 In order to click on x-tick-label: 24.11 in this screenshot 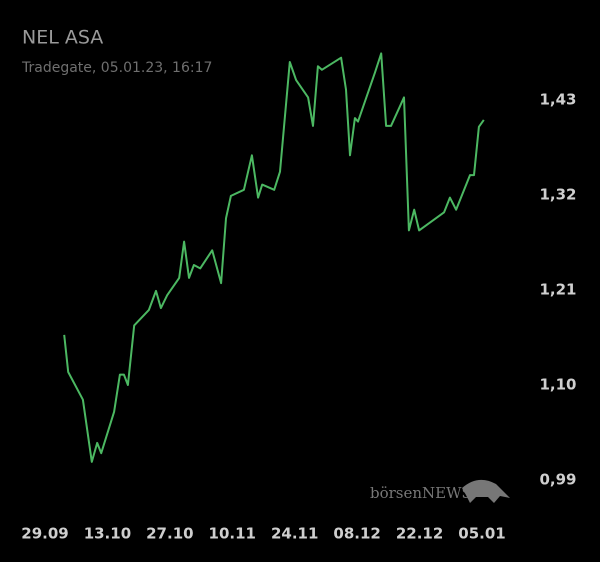, I will do `click(294, 534)`.